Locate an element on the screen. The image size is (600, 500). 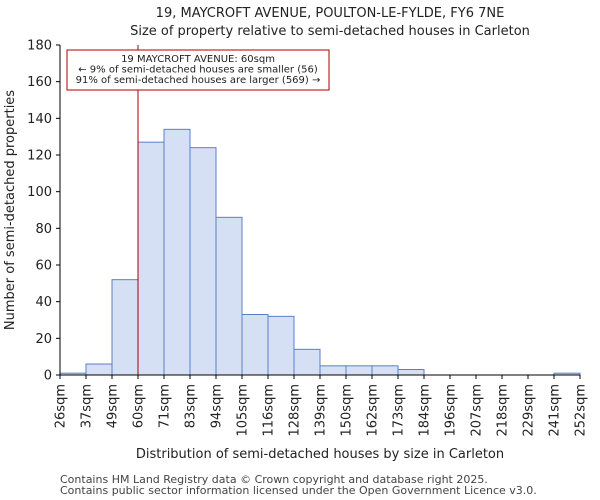
y-tick-label: 60 is located at coordinates (43, 266).